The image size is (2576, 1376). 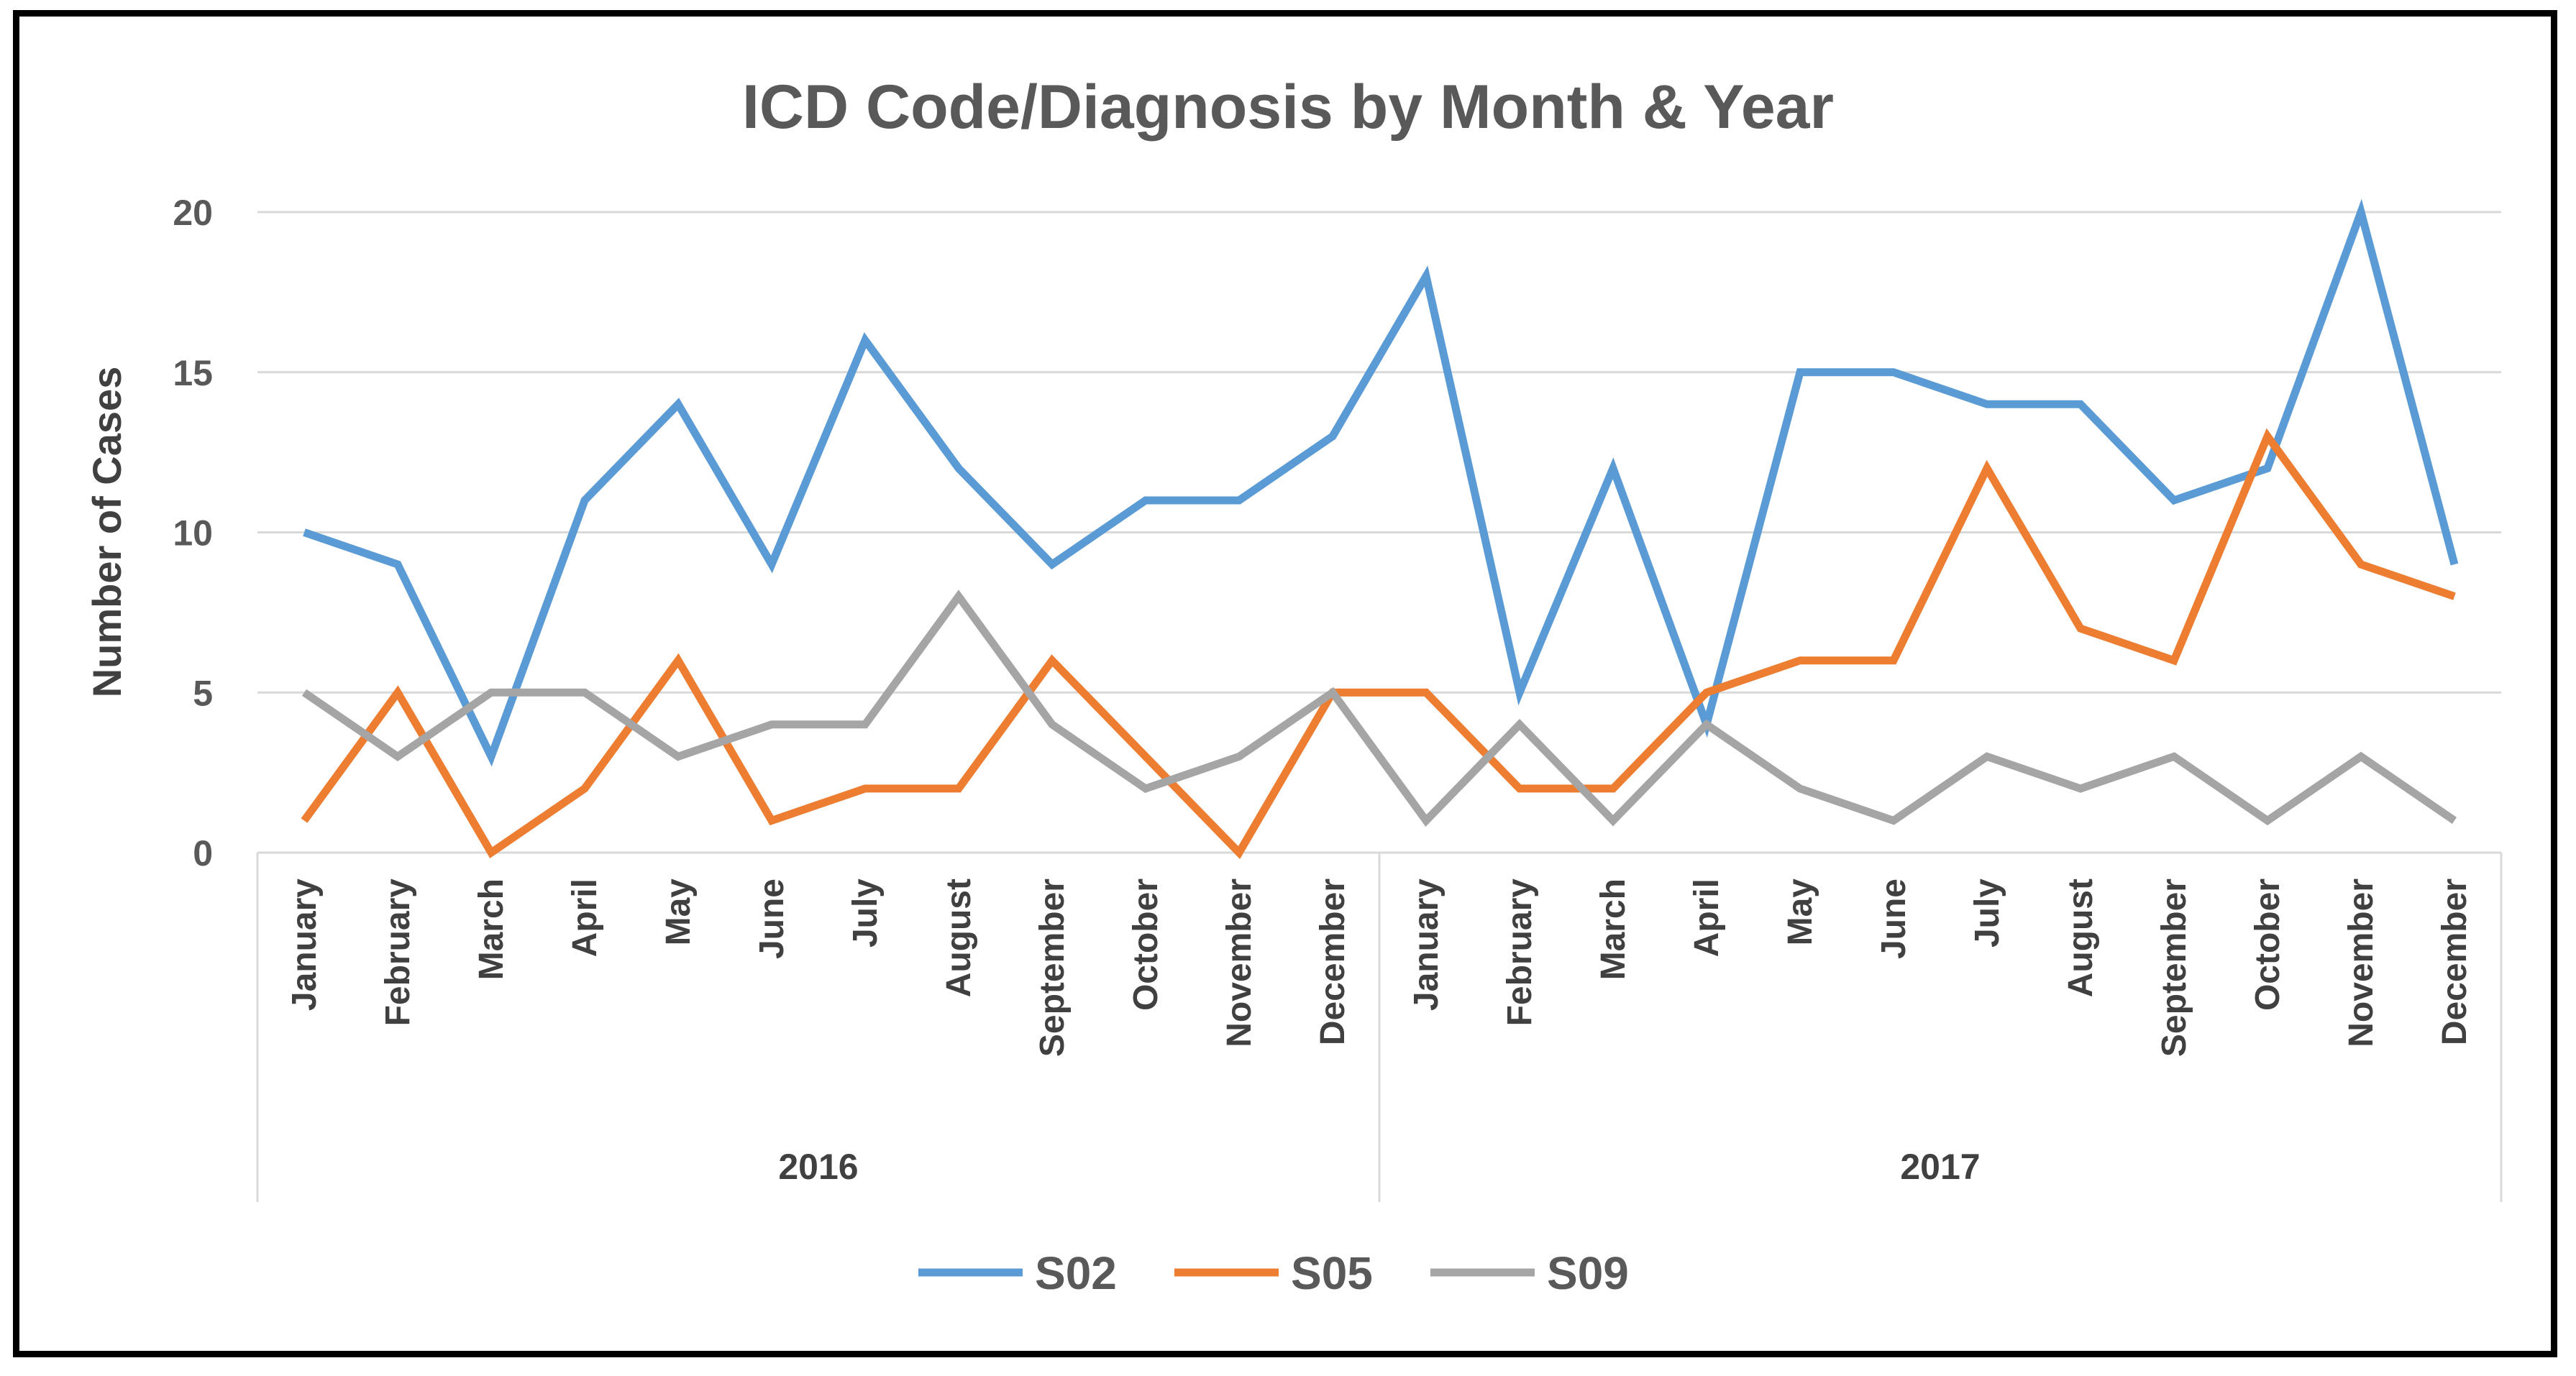 What do you see at coordinates (1076, 1273) in the screenshot?
I see `legend-label-s02: S02` at bounding box center [1076, 1273].